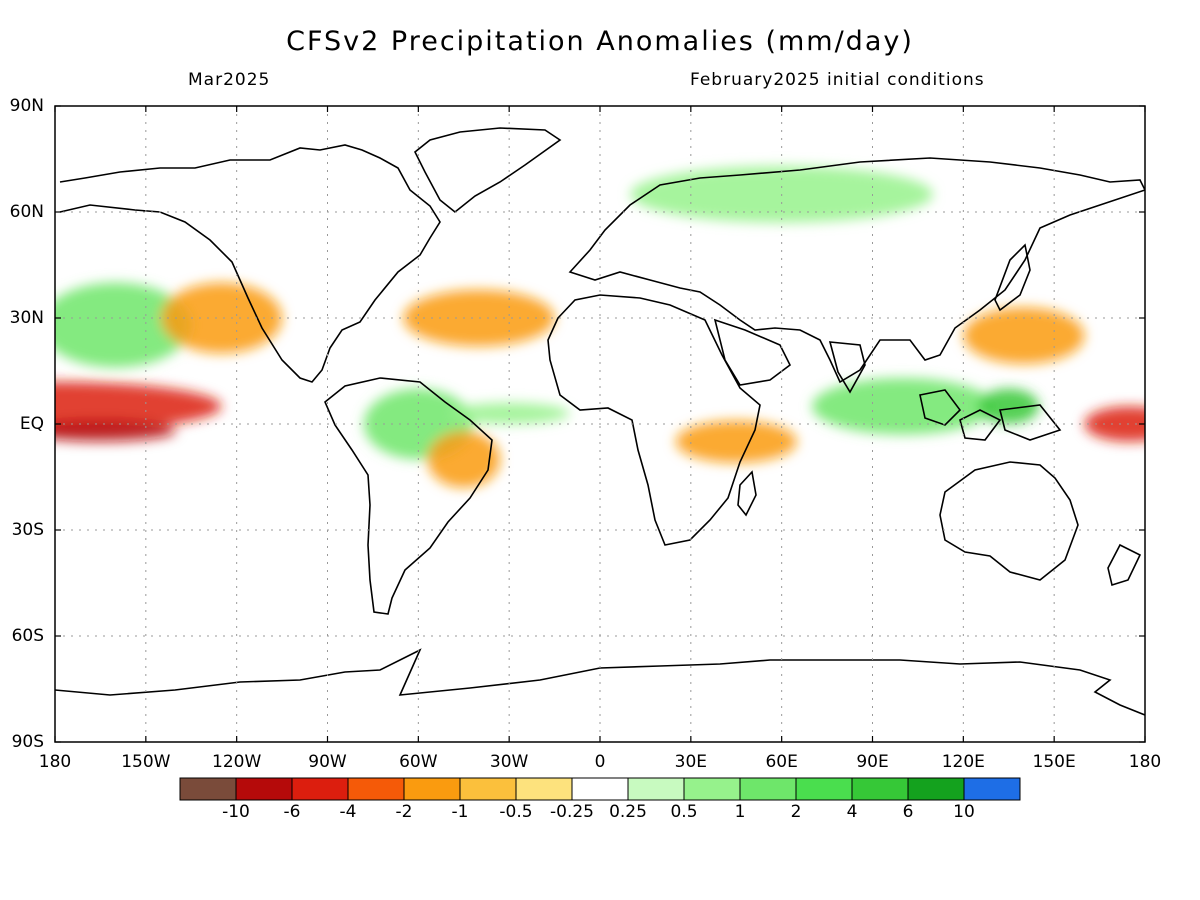  What do you see at coordinates (908, 812) in the screenshot?
I see `colorbar-label: 6` at bounding box center [908, 812].